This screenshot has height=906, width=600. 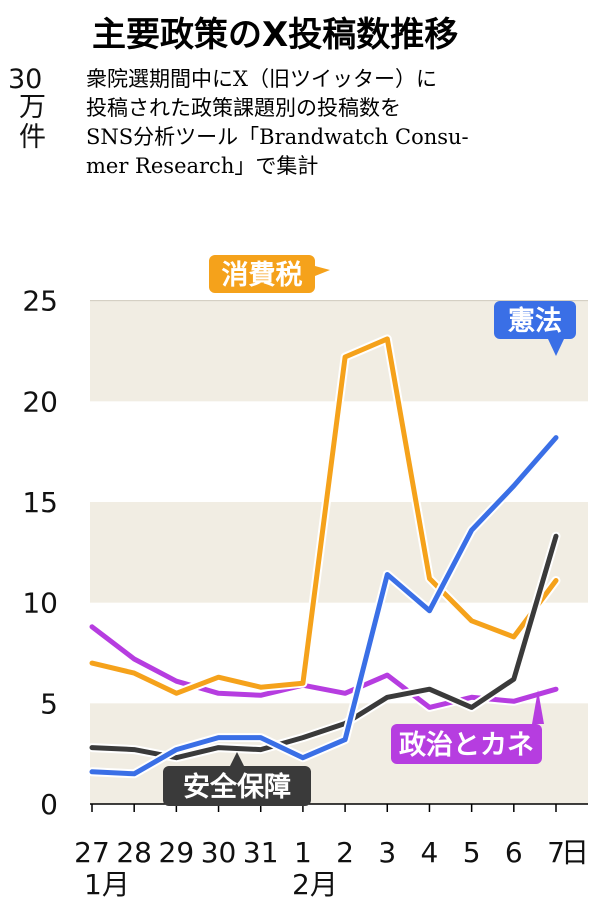 I want to click on subtitle-line-4: mer Research」で集計, so click(x=202, y=166).